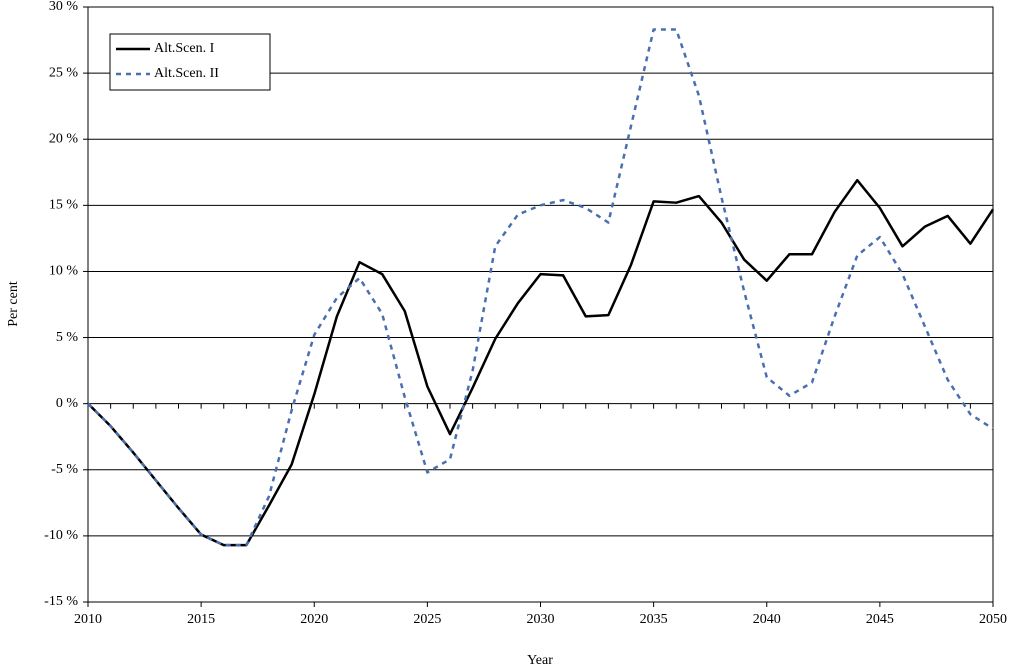 This screenshot has height=671, width=1013. Describe the element at coordinates (67, 403) in the screenshot. I see `y-tick-label: 0 %` at that location.